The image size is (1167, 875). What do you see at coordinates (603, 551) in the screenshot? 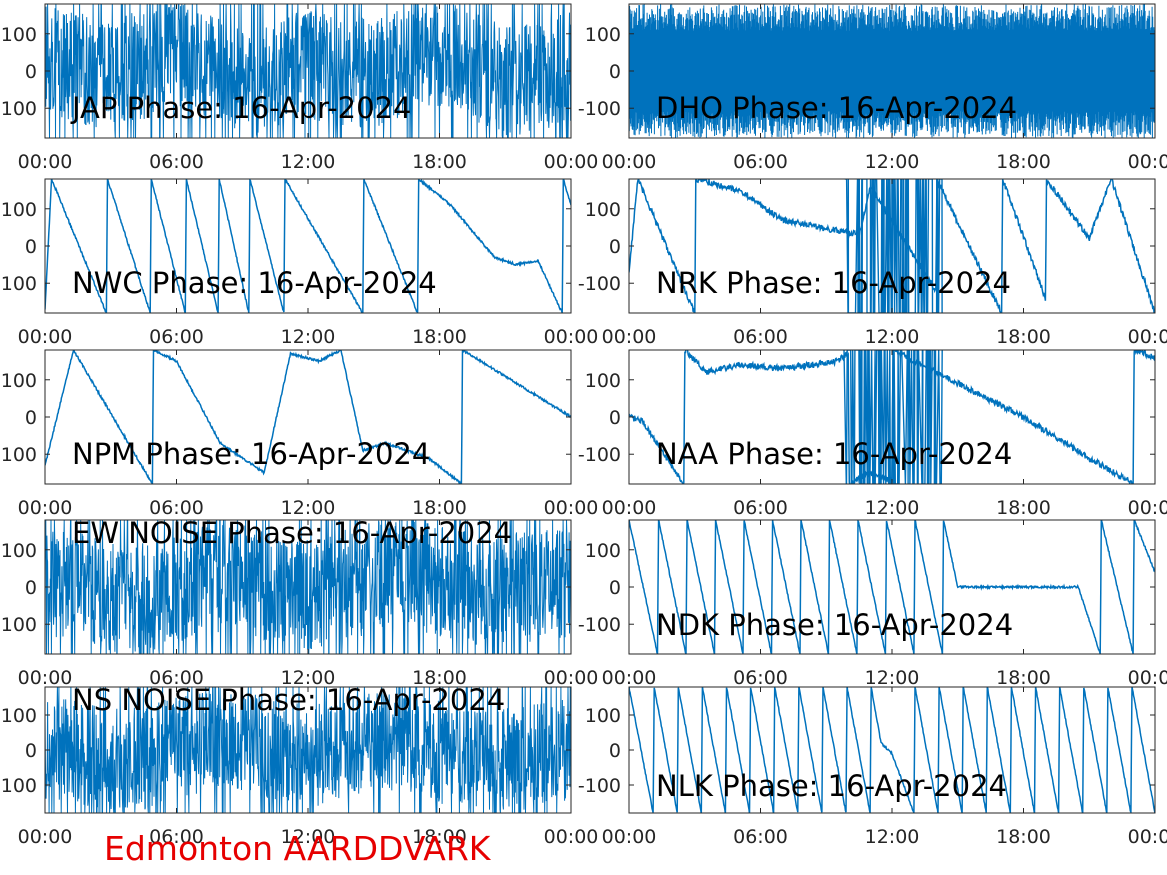
I see `panel-7-ytick-label-0: 100` at bounding box center [603, 551].